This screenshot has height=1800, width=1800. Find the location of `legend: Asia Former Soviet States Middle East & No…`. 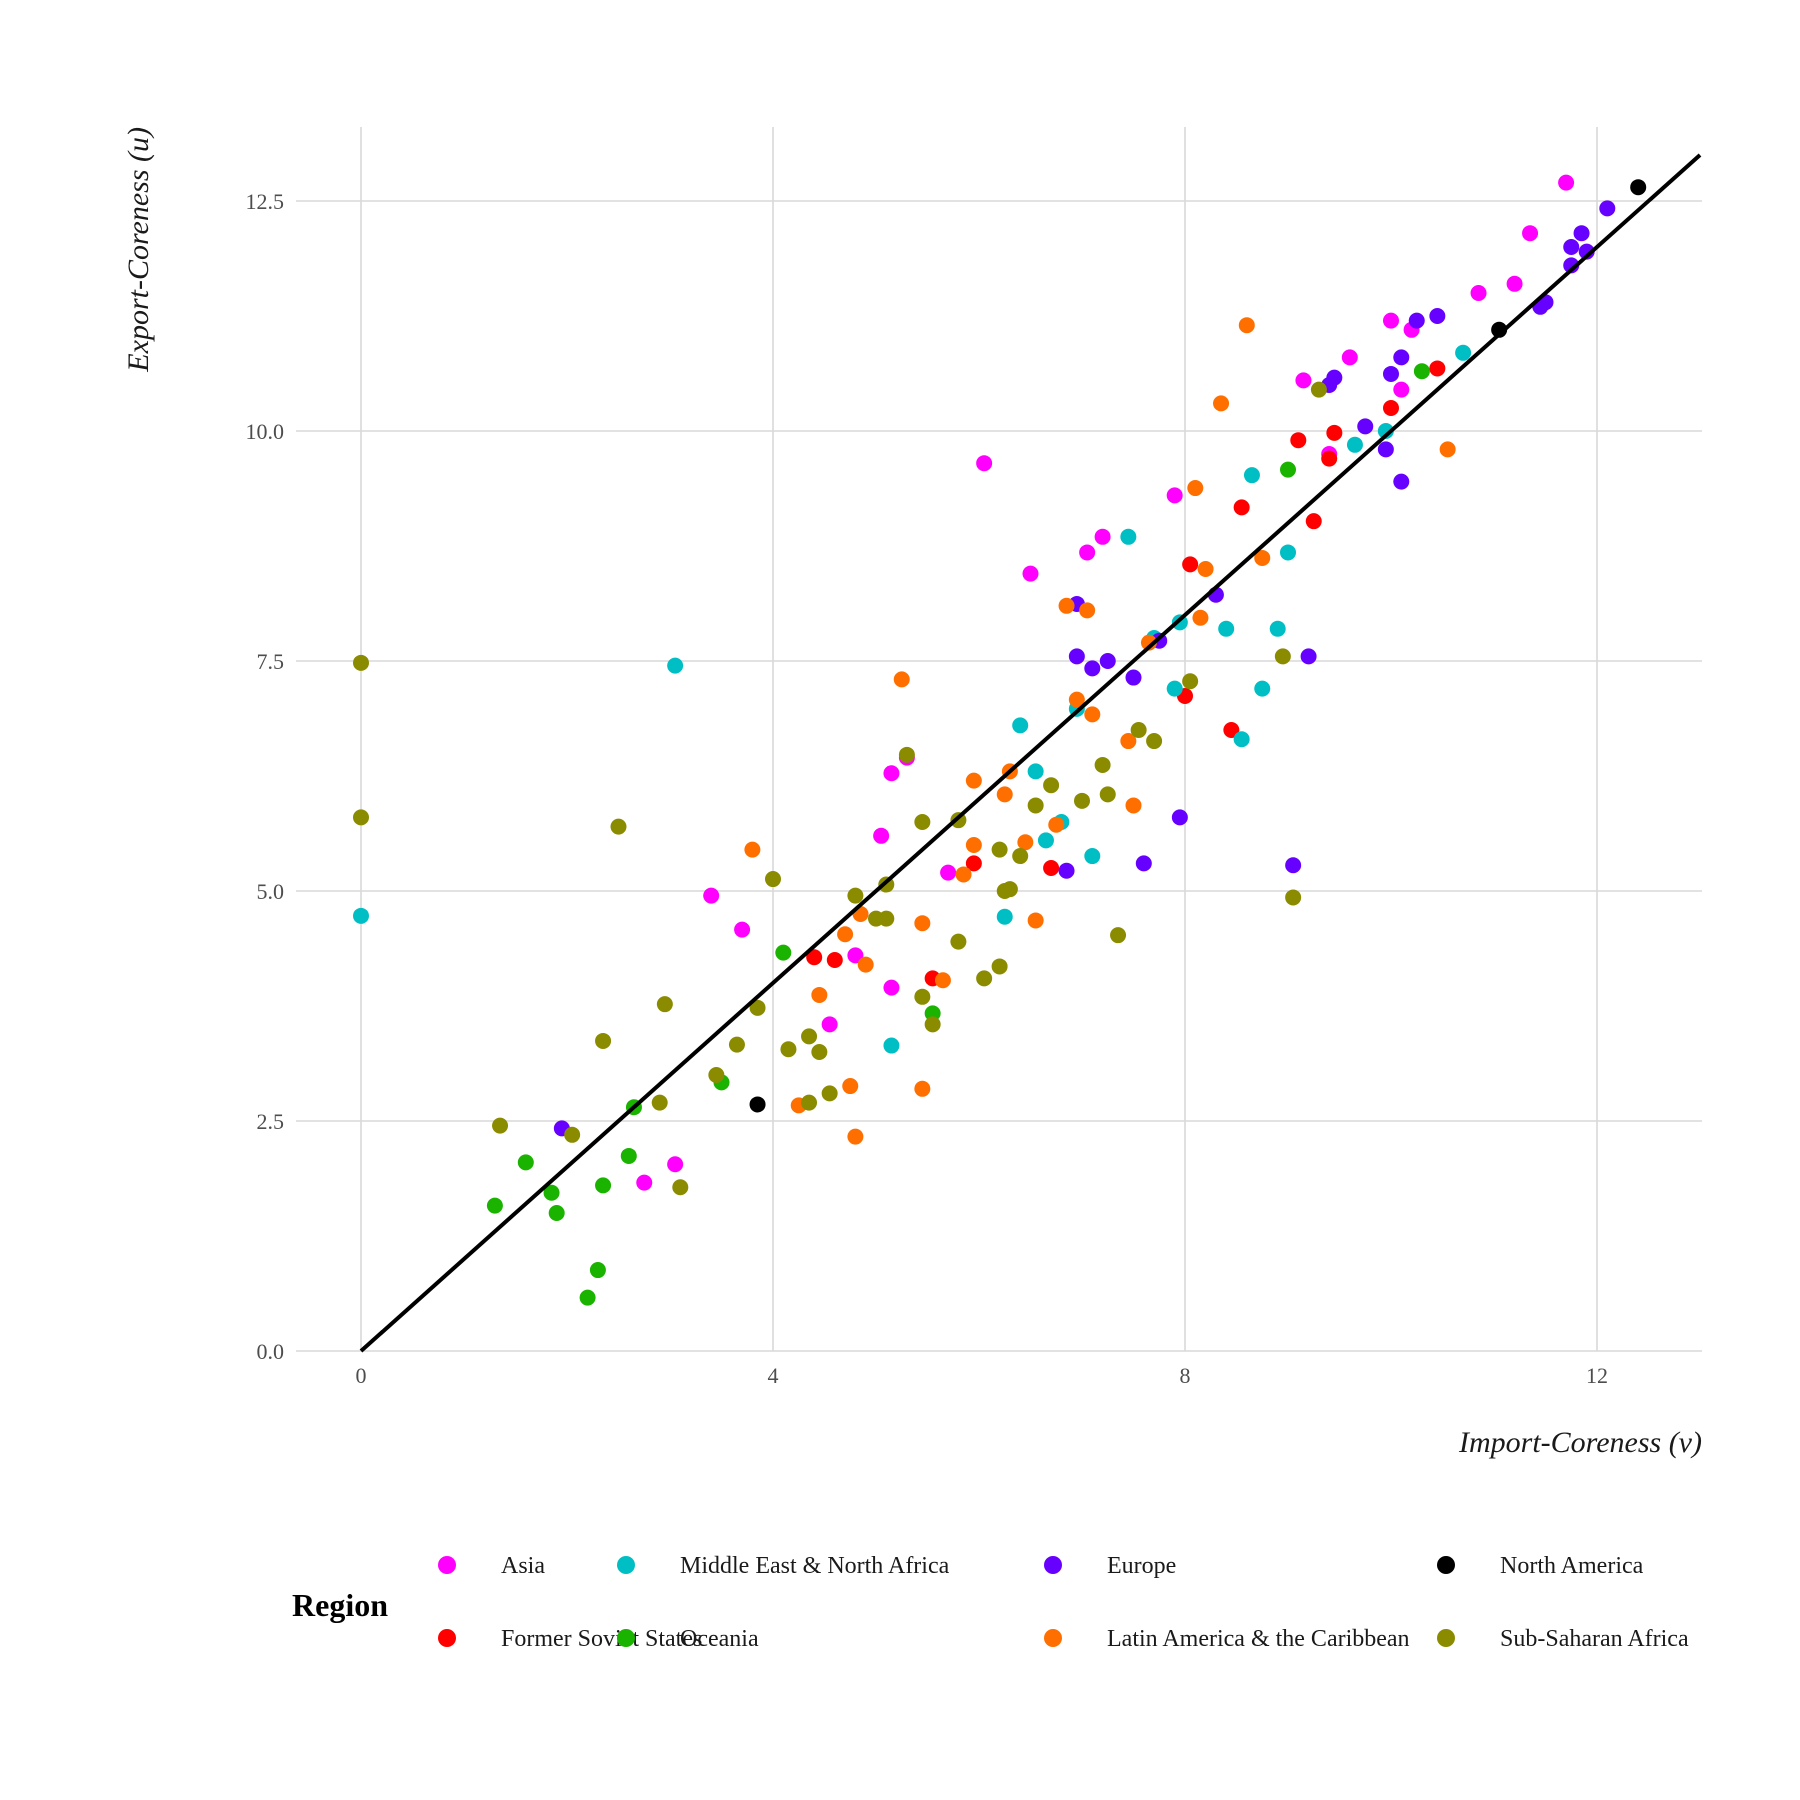

legend: Asia Former Soviet States Middle East & No… is located at coordinates (1063, 1602).